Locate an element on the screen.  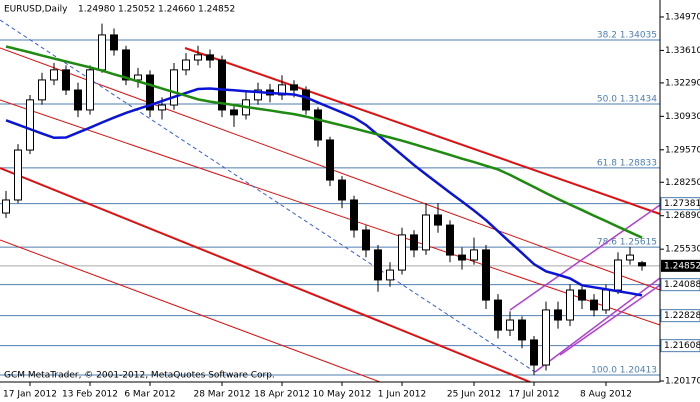
price-box-label: 1.27381 is located at coordinates (682, 204).